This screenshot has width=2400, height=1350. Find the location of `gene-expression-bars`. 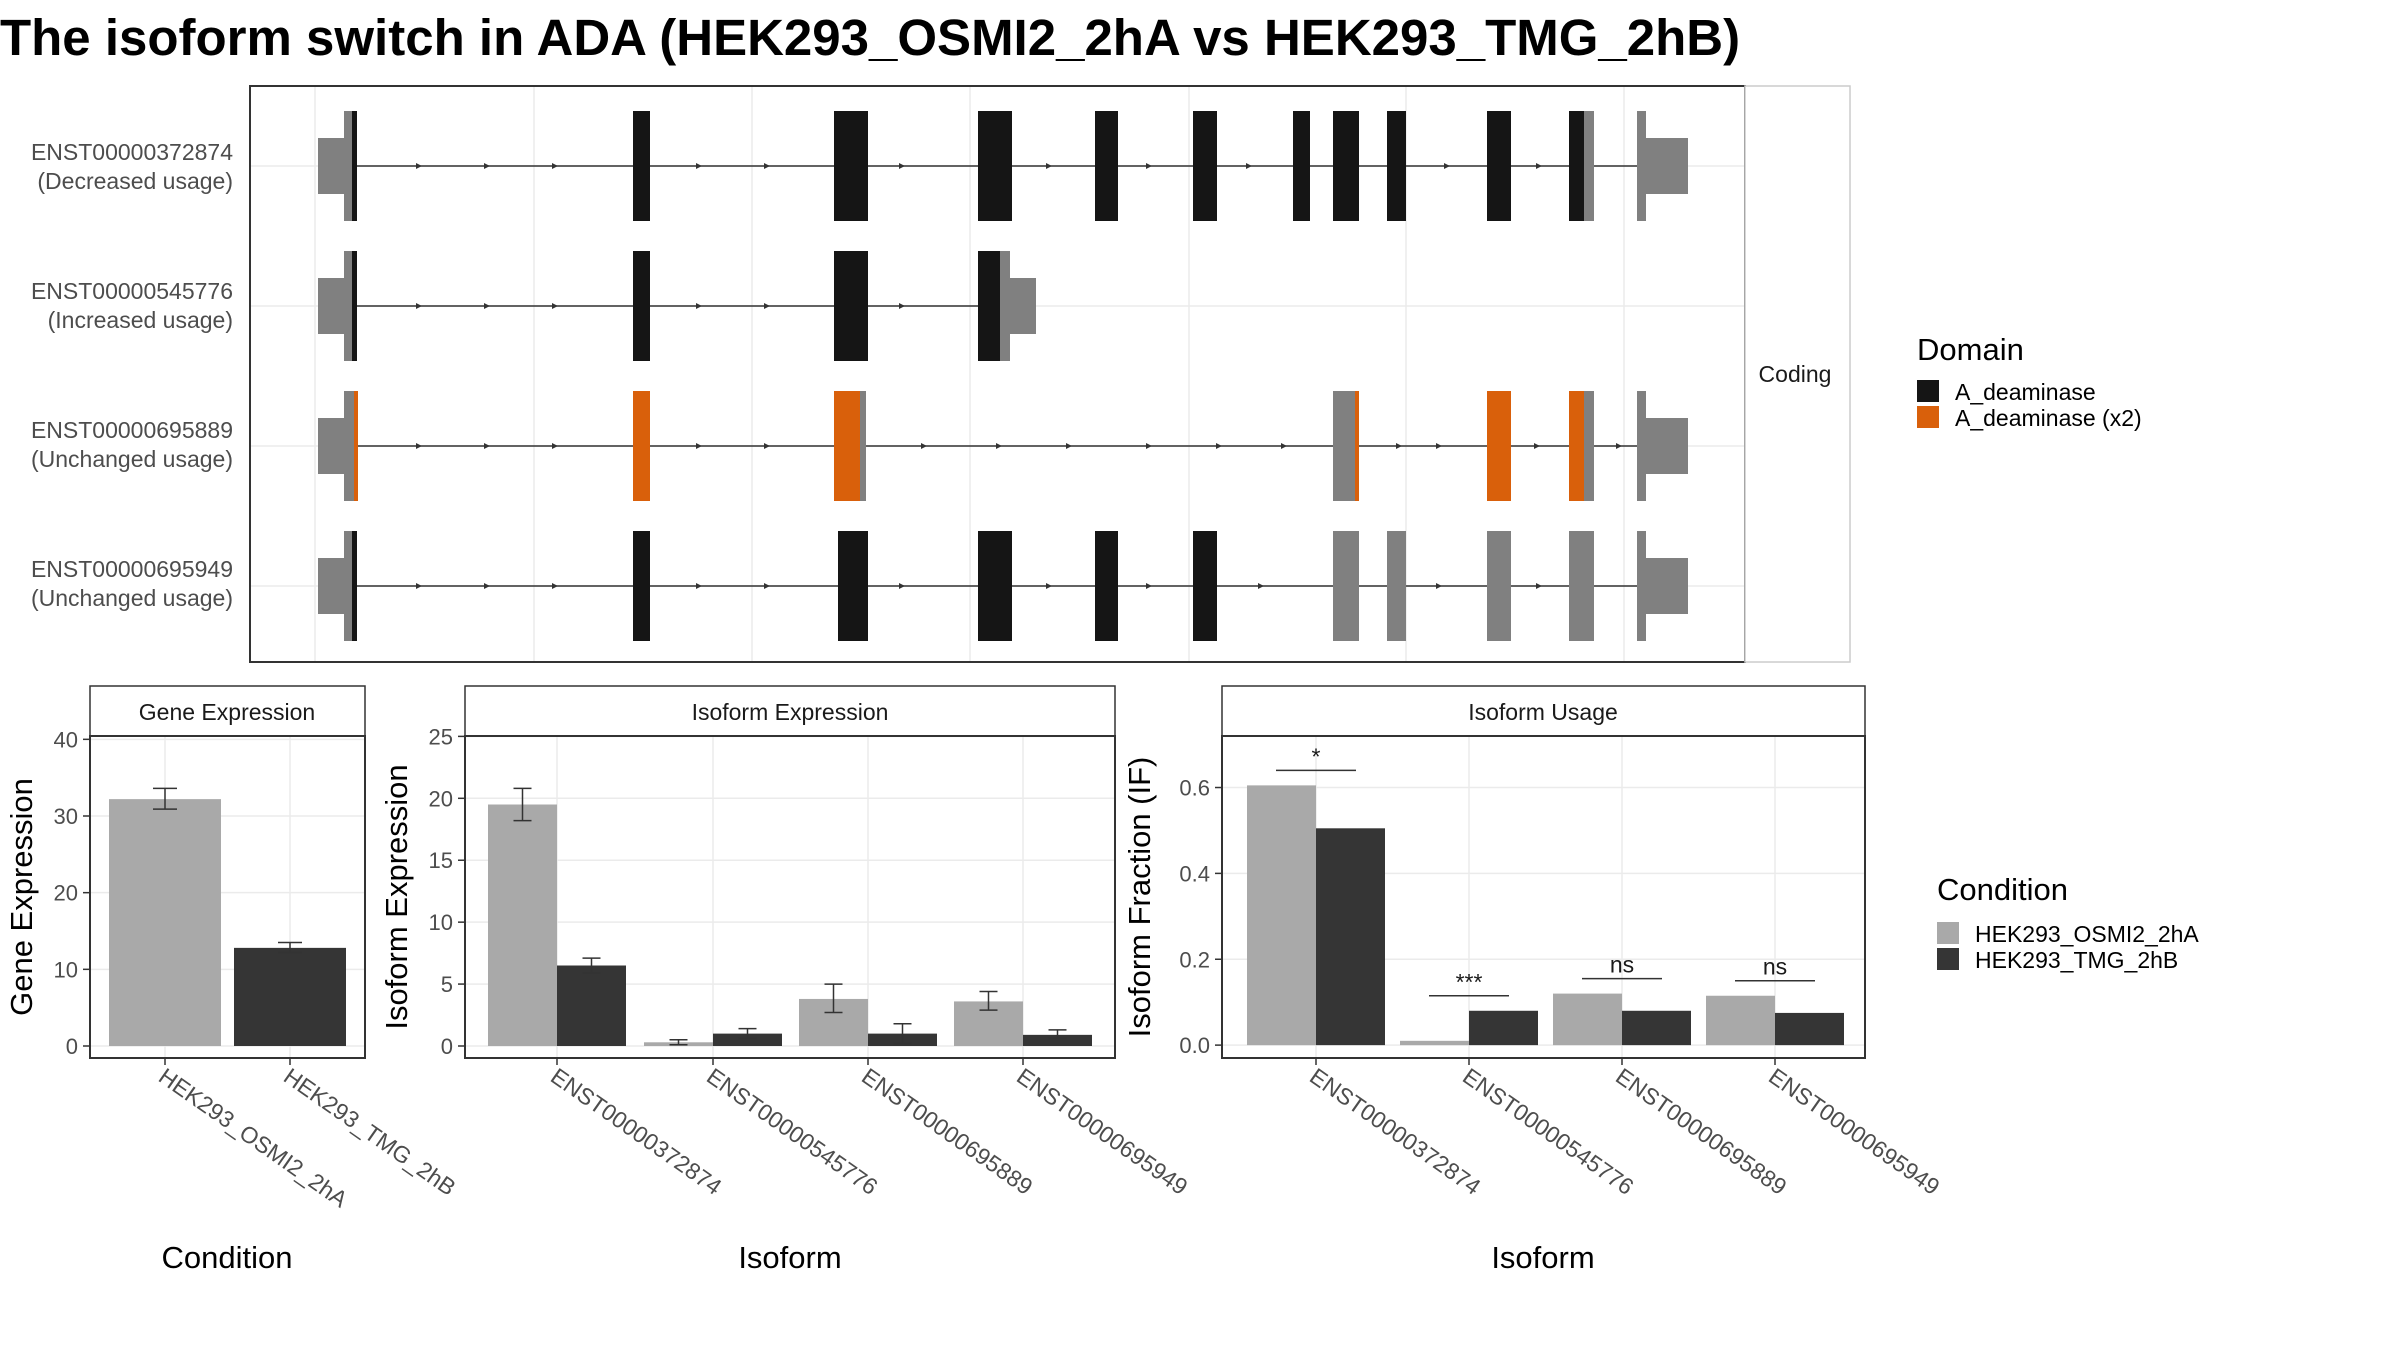

gene-expression-bars is located at coordinates (227, 916).